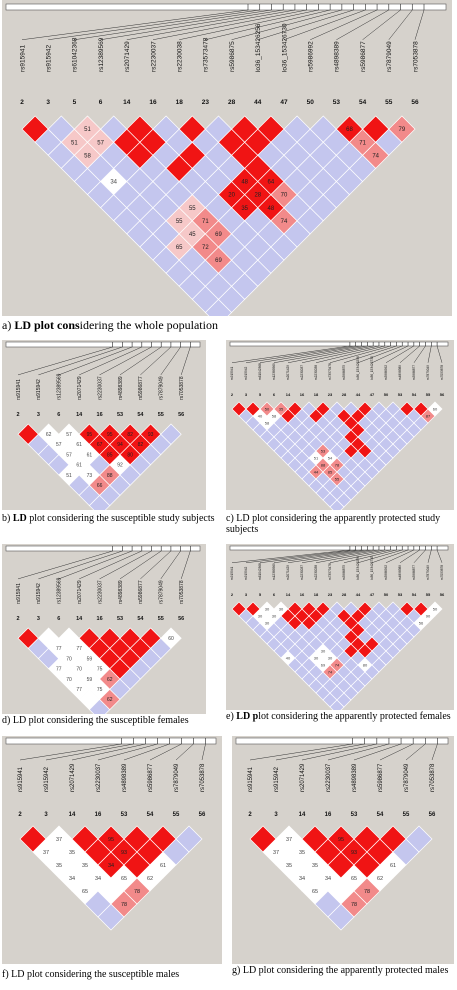  What do you see at coordinates (100, 690) in the screenshot?
I see `ld-value: 75` at bounding box center [100, 690].